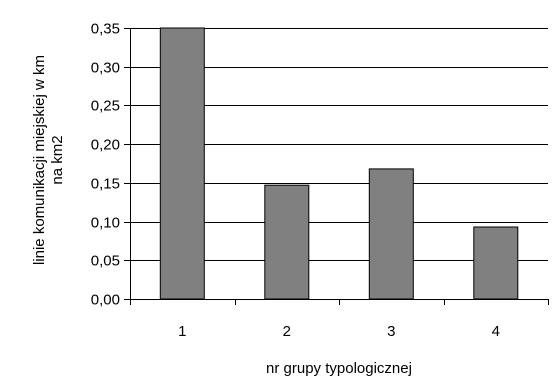 The width and height of the screenshot is (554, 380). Describe the element at coordinates (105, 165) in the screenshot. I see `y-tick-labels: 0,00 0,05 0,10 0,15 0,20 0,25 0,30 0,35` at that location.